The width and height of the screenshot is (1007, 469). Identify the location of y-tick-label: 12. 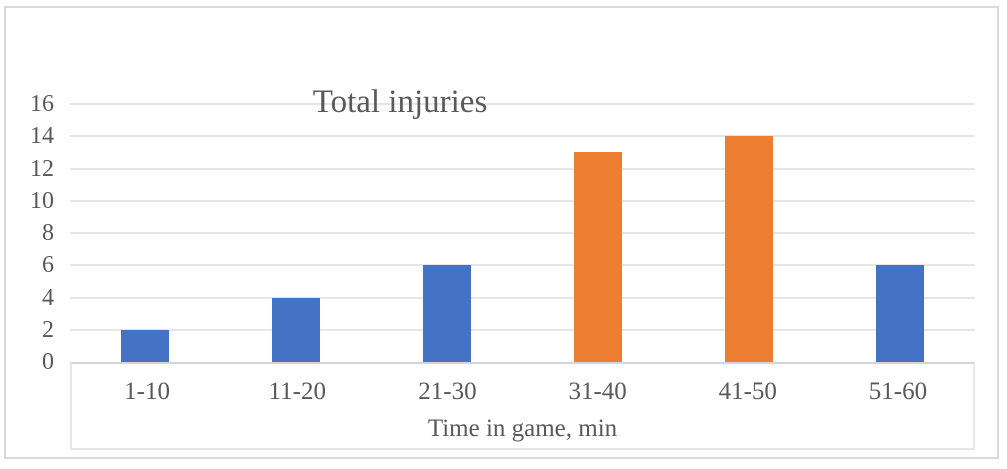
(42, 168).